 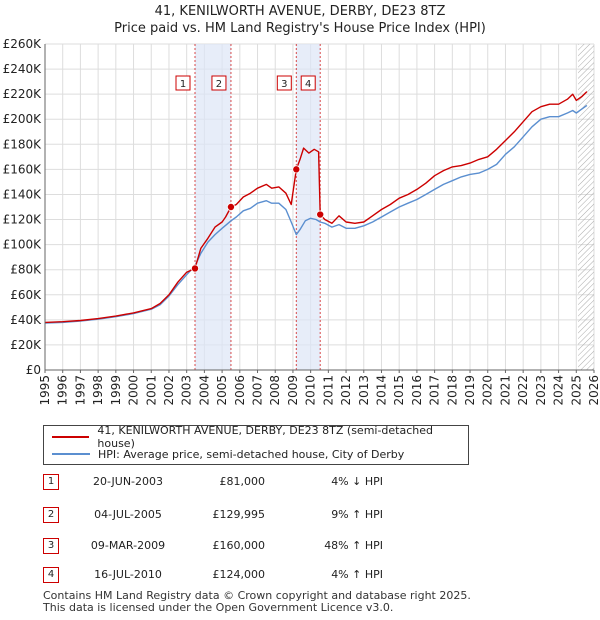 What do you see at coordinates (239, 574) in the screenshot?
I see `transaction-price: £124,000` at bounding box center [239, 574].